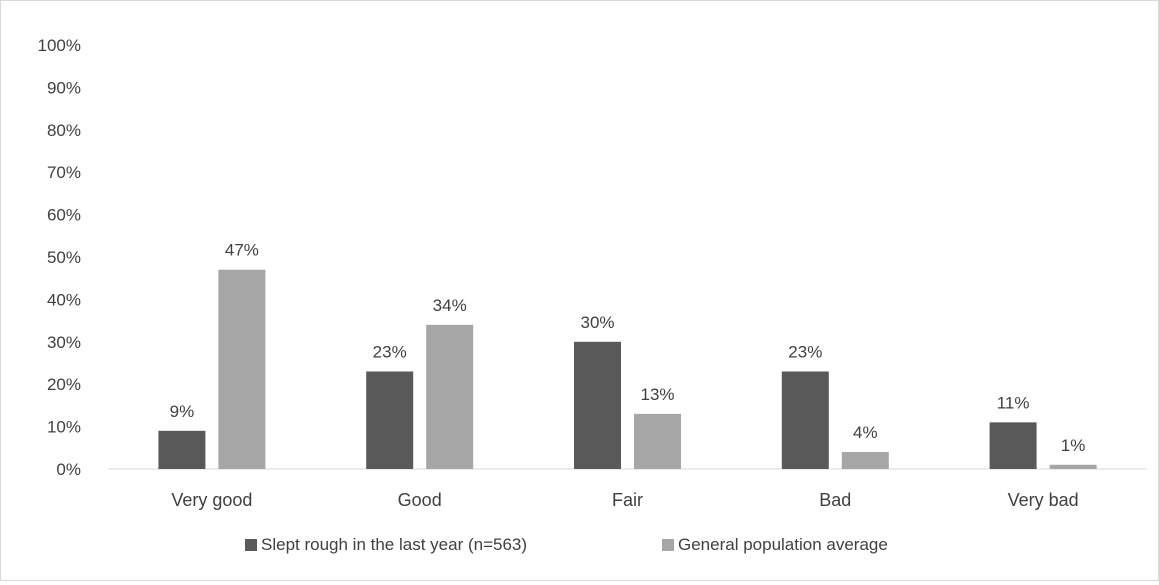  I want to click on x-tick-label: Very bad, so click(1043, 500).